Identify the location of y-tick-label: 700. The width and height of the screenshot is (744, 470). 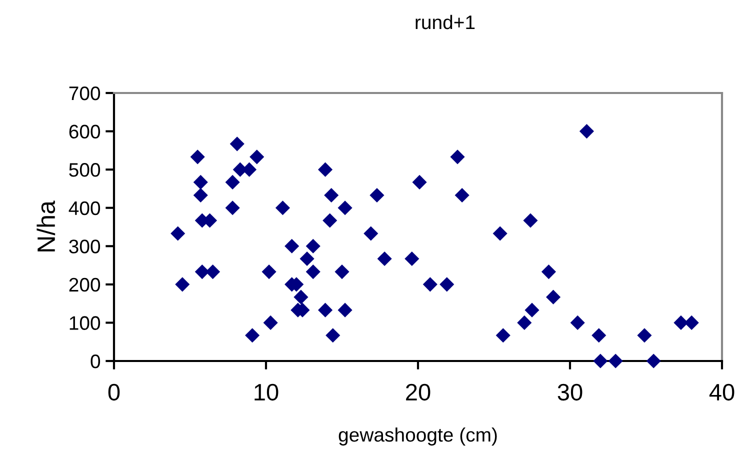
(84, 93).